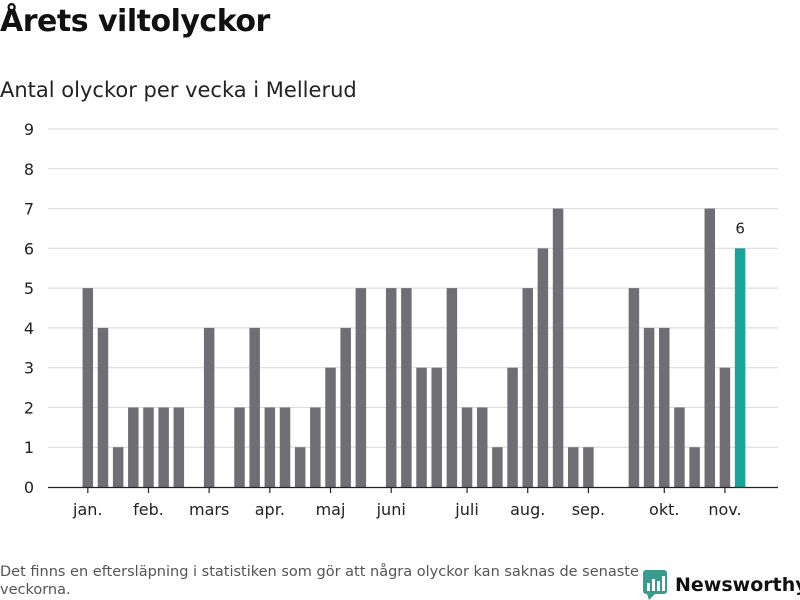 The image size is (800, 600). Describe the element at coordinates (466, 509) in the screenshot. I see `x-tick-label: juli` at that location.